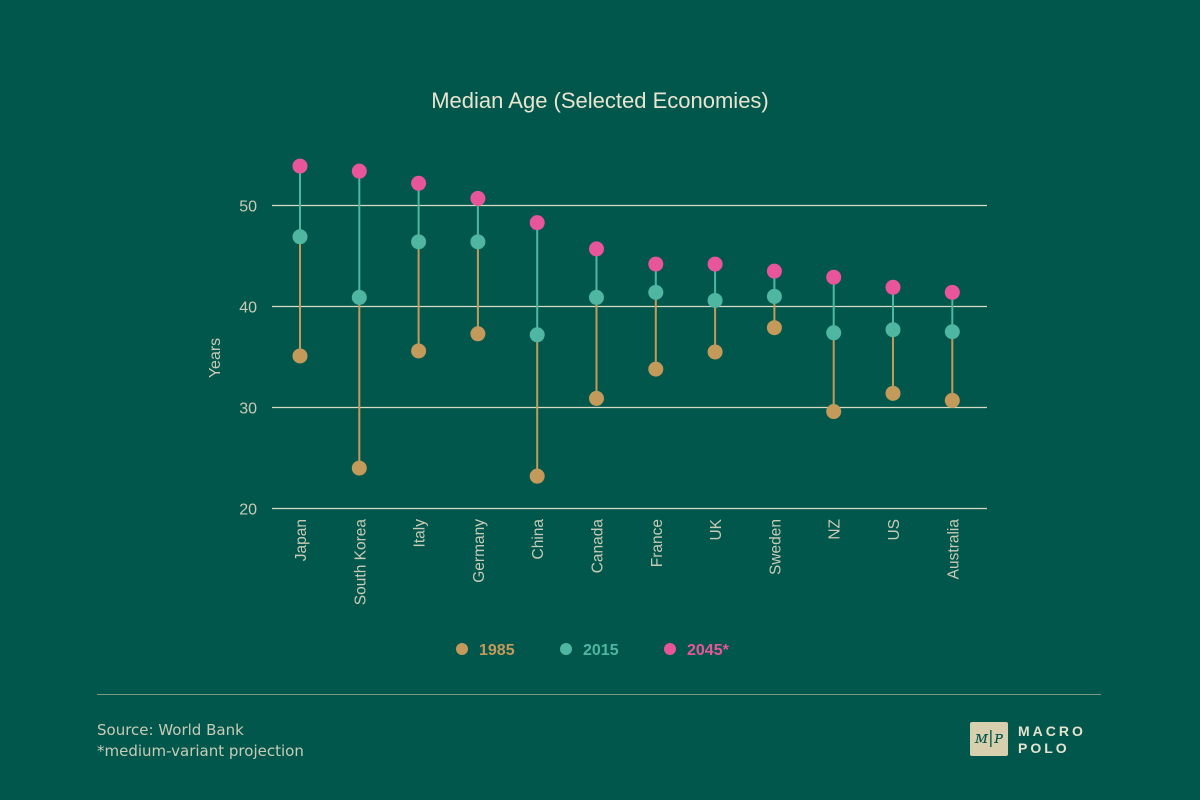 Image resolution: width=1200 pixels, height=800 pixels. Describe the element at coordinates (834, 277) in the screenshot. I see `point-2045-nz` at that location.